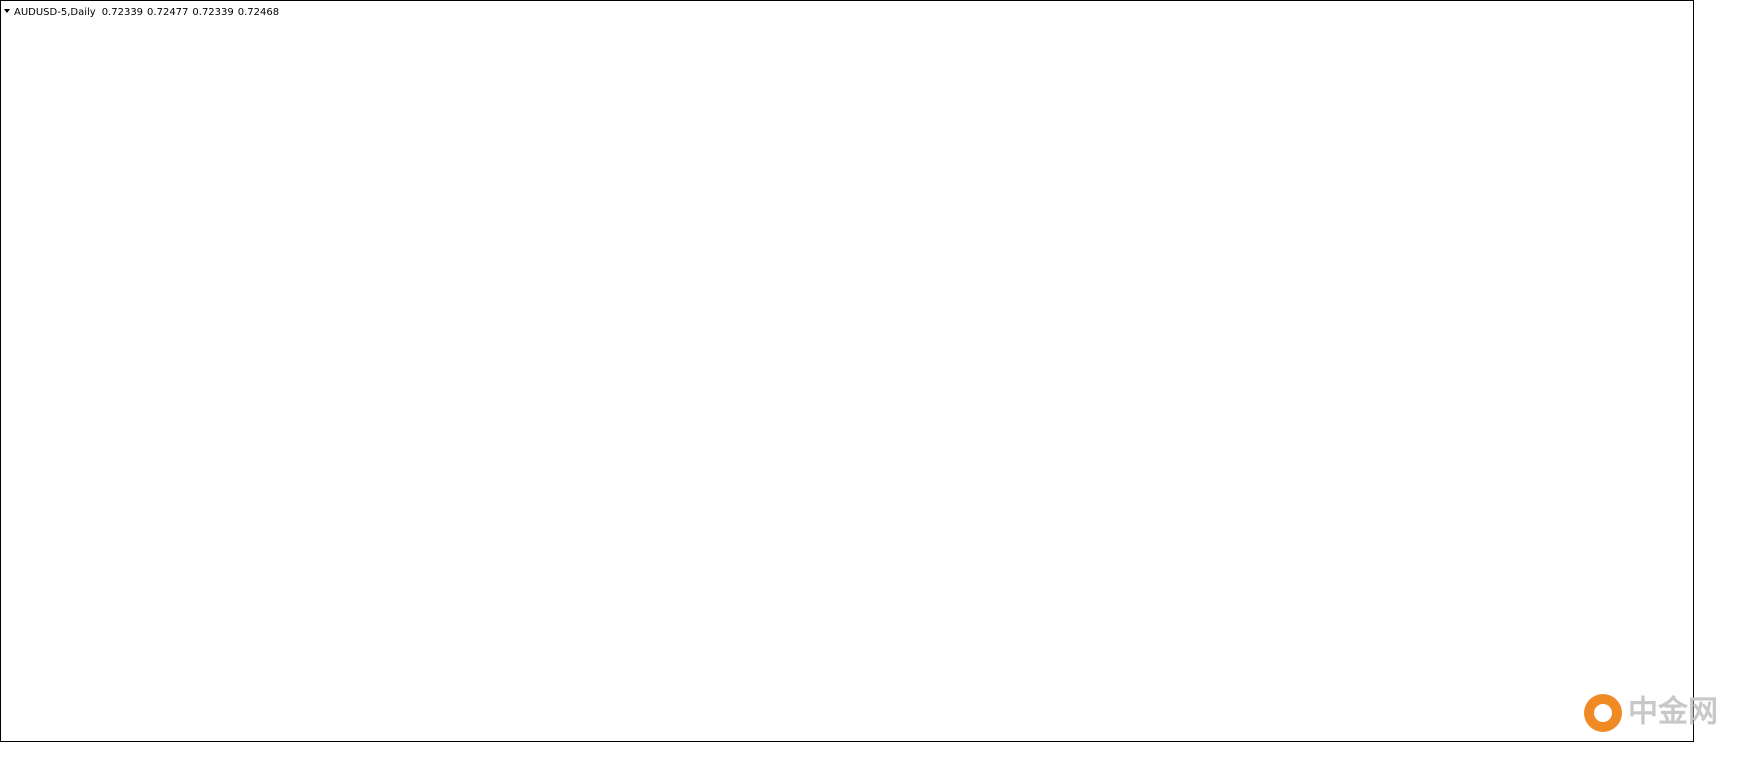 Image resolution: width=1740 pixels, height=762 pixels. Describe the element at coordinates (212, 12) in the screenshot. I see `last-low: 0.72339` at that location.